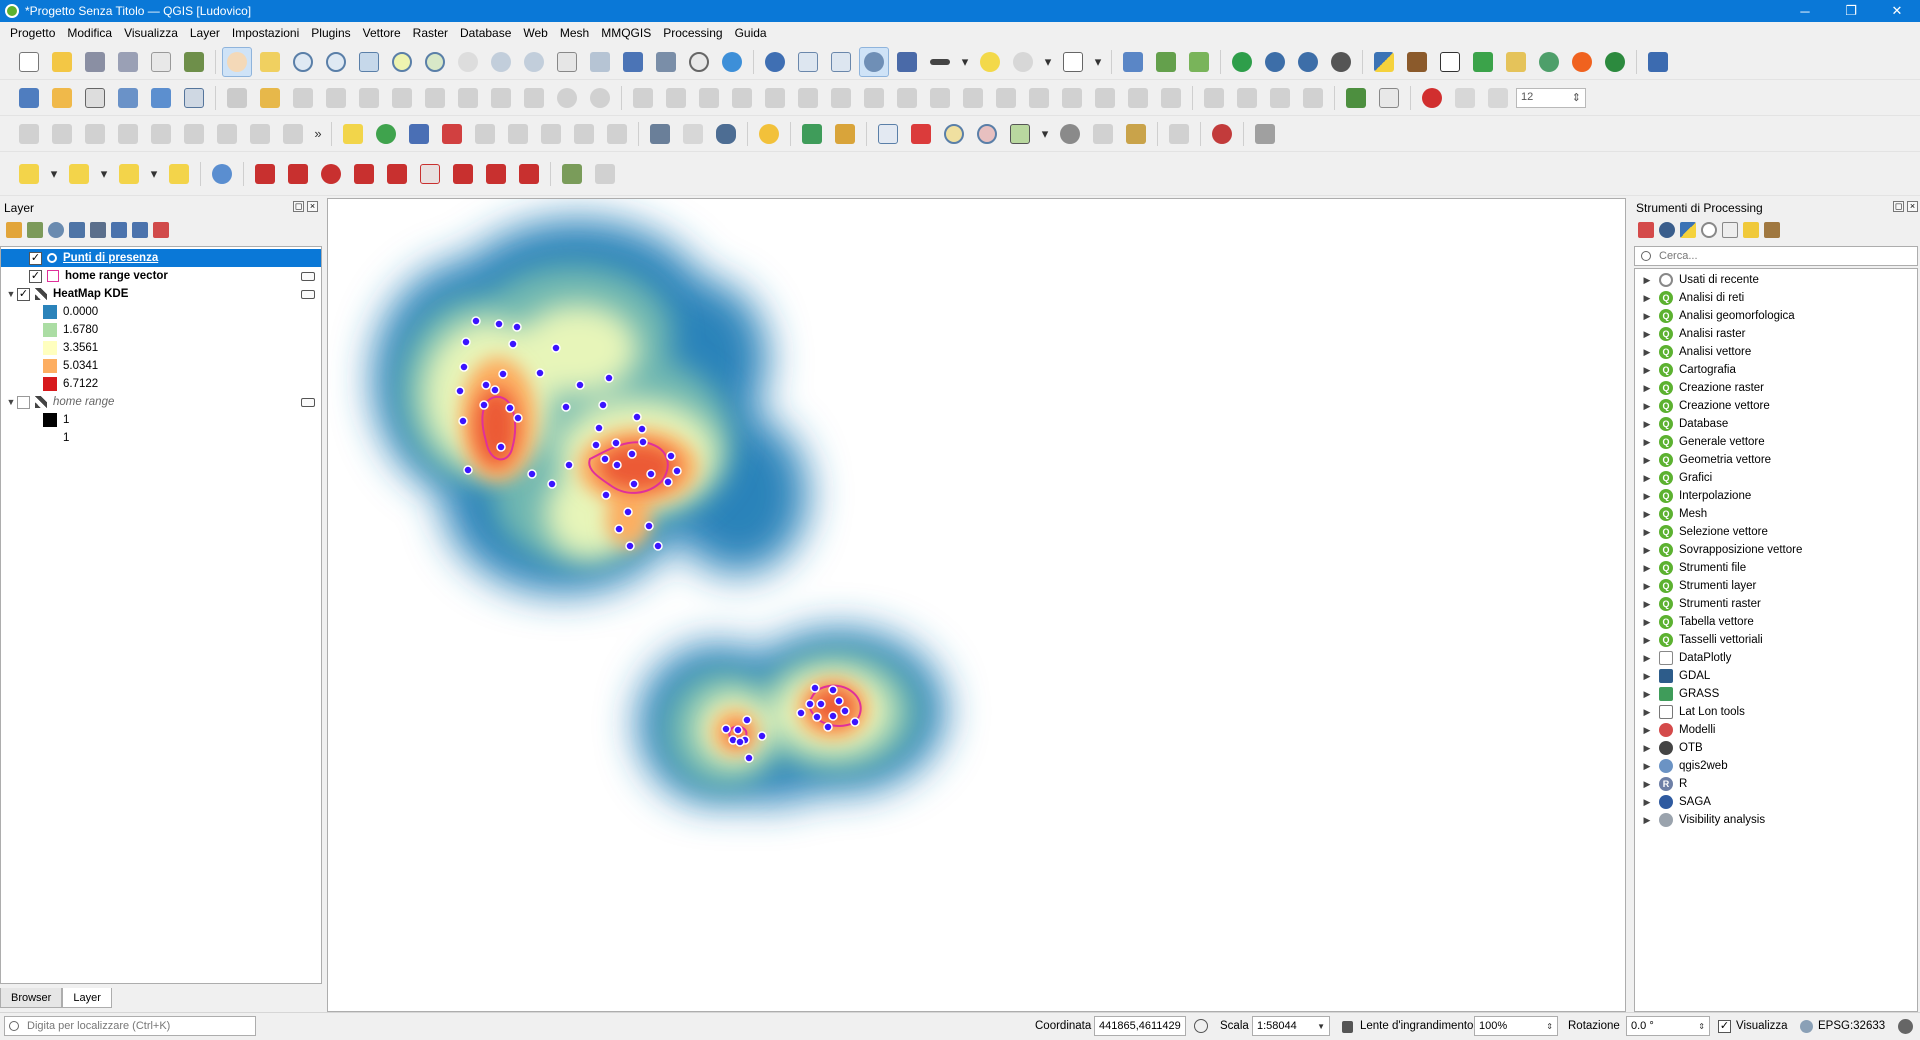 This screenshot has width=1920, height=1040. Describe the element at coordinates (1724, 1026) in the screenshot. I see `render-checkbox: ✓` at that location.